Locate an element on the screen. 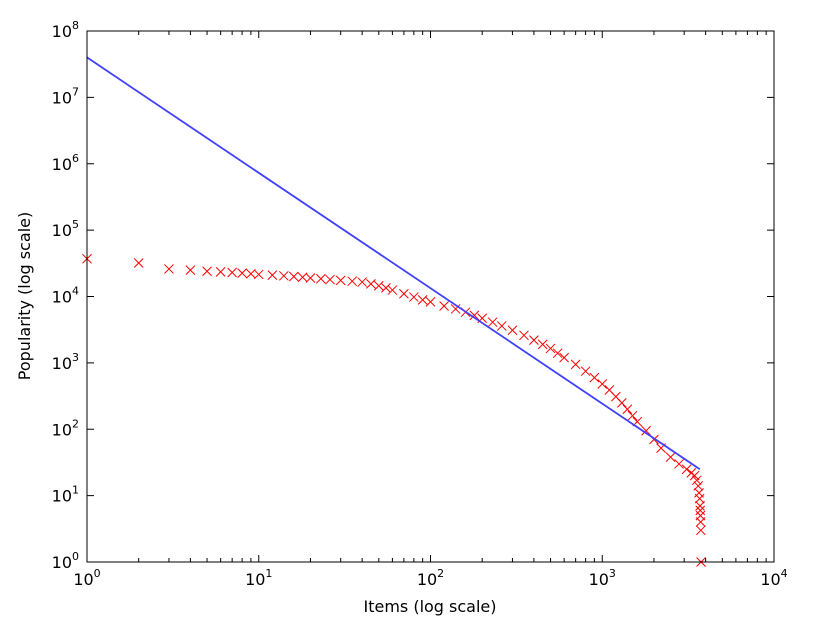 The height and width of the screenshot is (625, 817). y-tick: 104 is located at coordinates (413, 296).